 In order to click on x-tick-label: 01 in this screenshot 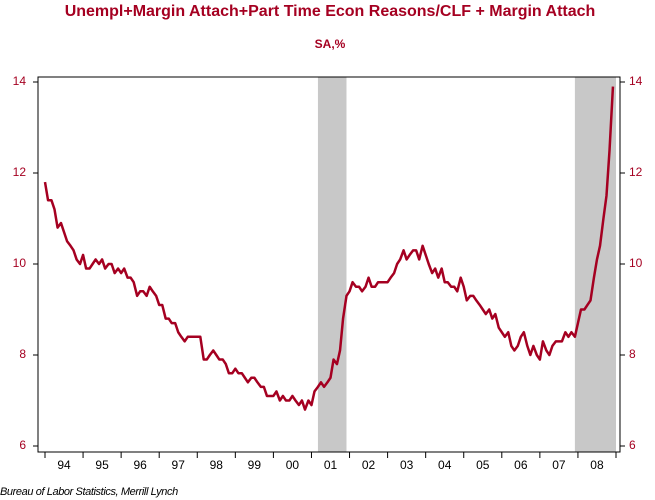, I will do `click(331, 465)`.